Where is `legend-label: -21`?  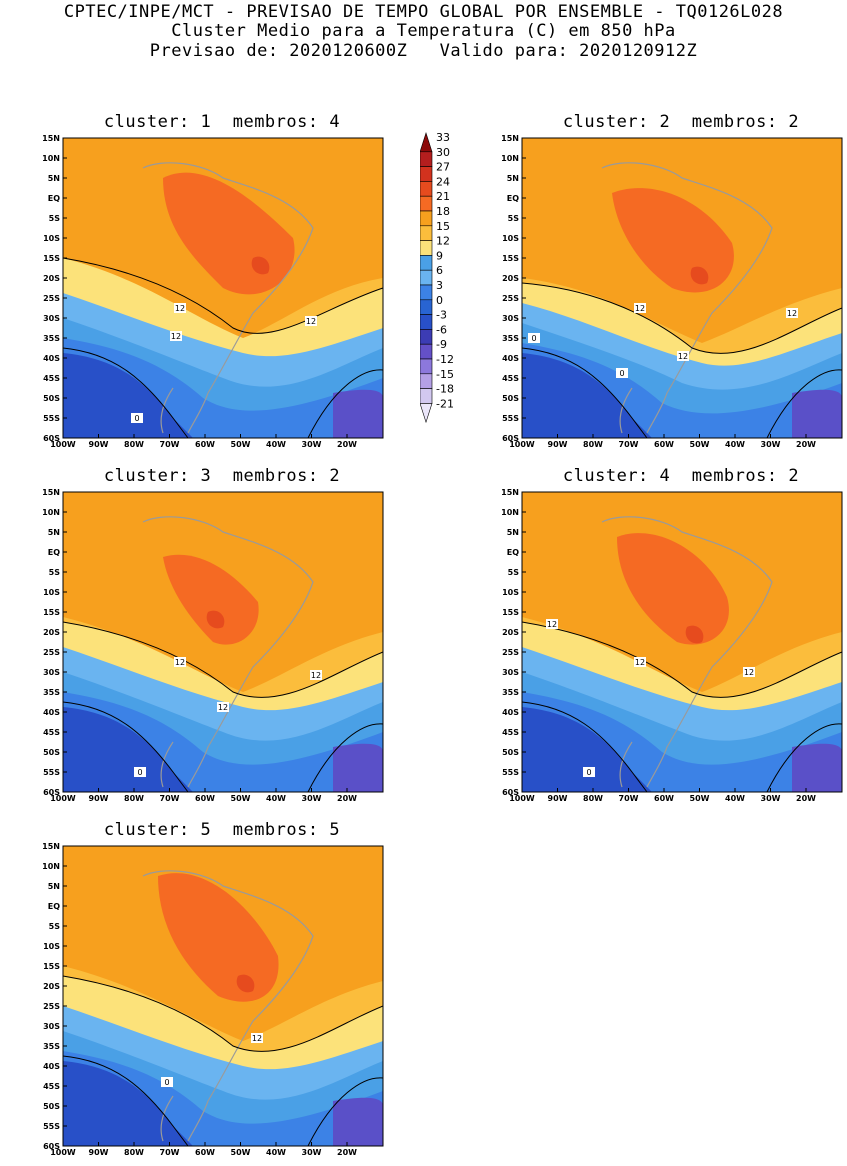 legend-label: -21 is located at coordinates (445, 403).